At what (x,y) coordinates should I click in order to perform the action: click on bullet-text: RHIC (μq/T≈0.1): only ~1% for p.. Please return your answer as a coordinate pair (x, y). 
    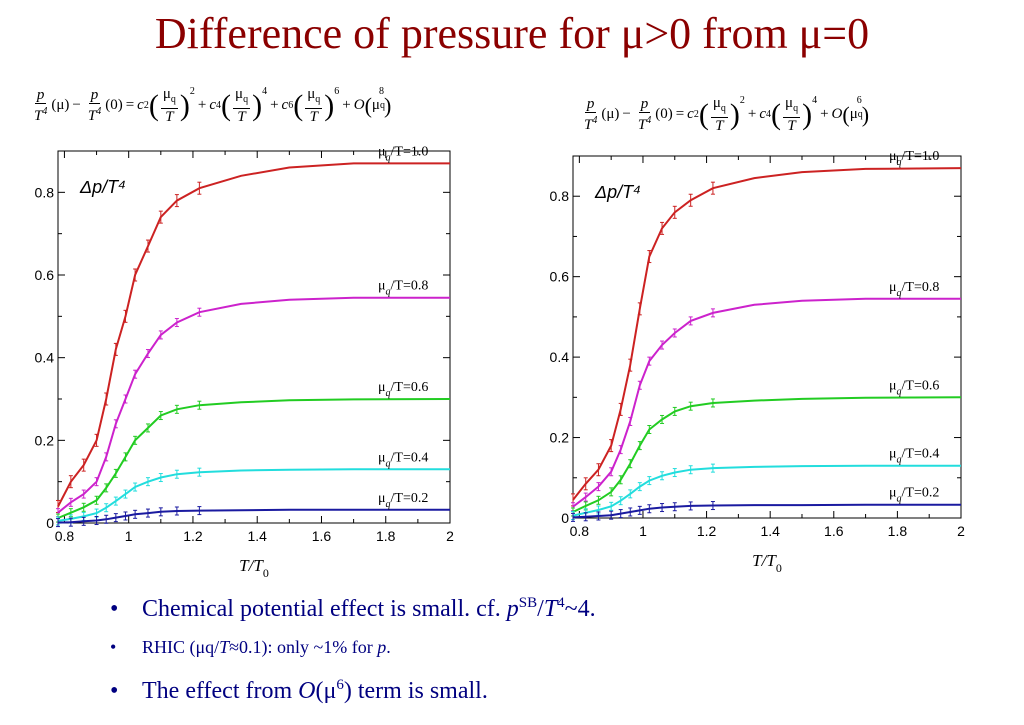
    Looking at the image, I should click on (266, 647).